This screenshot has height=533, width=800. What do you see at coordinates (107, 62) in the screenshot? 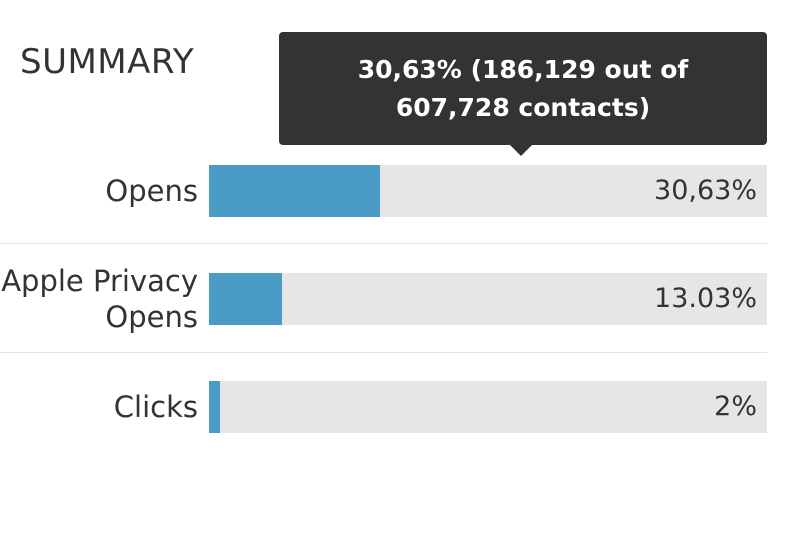
I see `summary-title: SUMMARY` at bounding box center [107, 62].